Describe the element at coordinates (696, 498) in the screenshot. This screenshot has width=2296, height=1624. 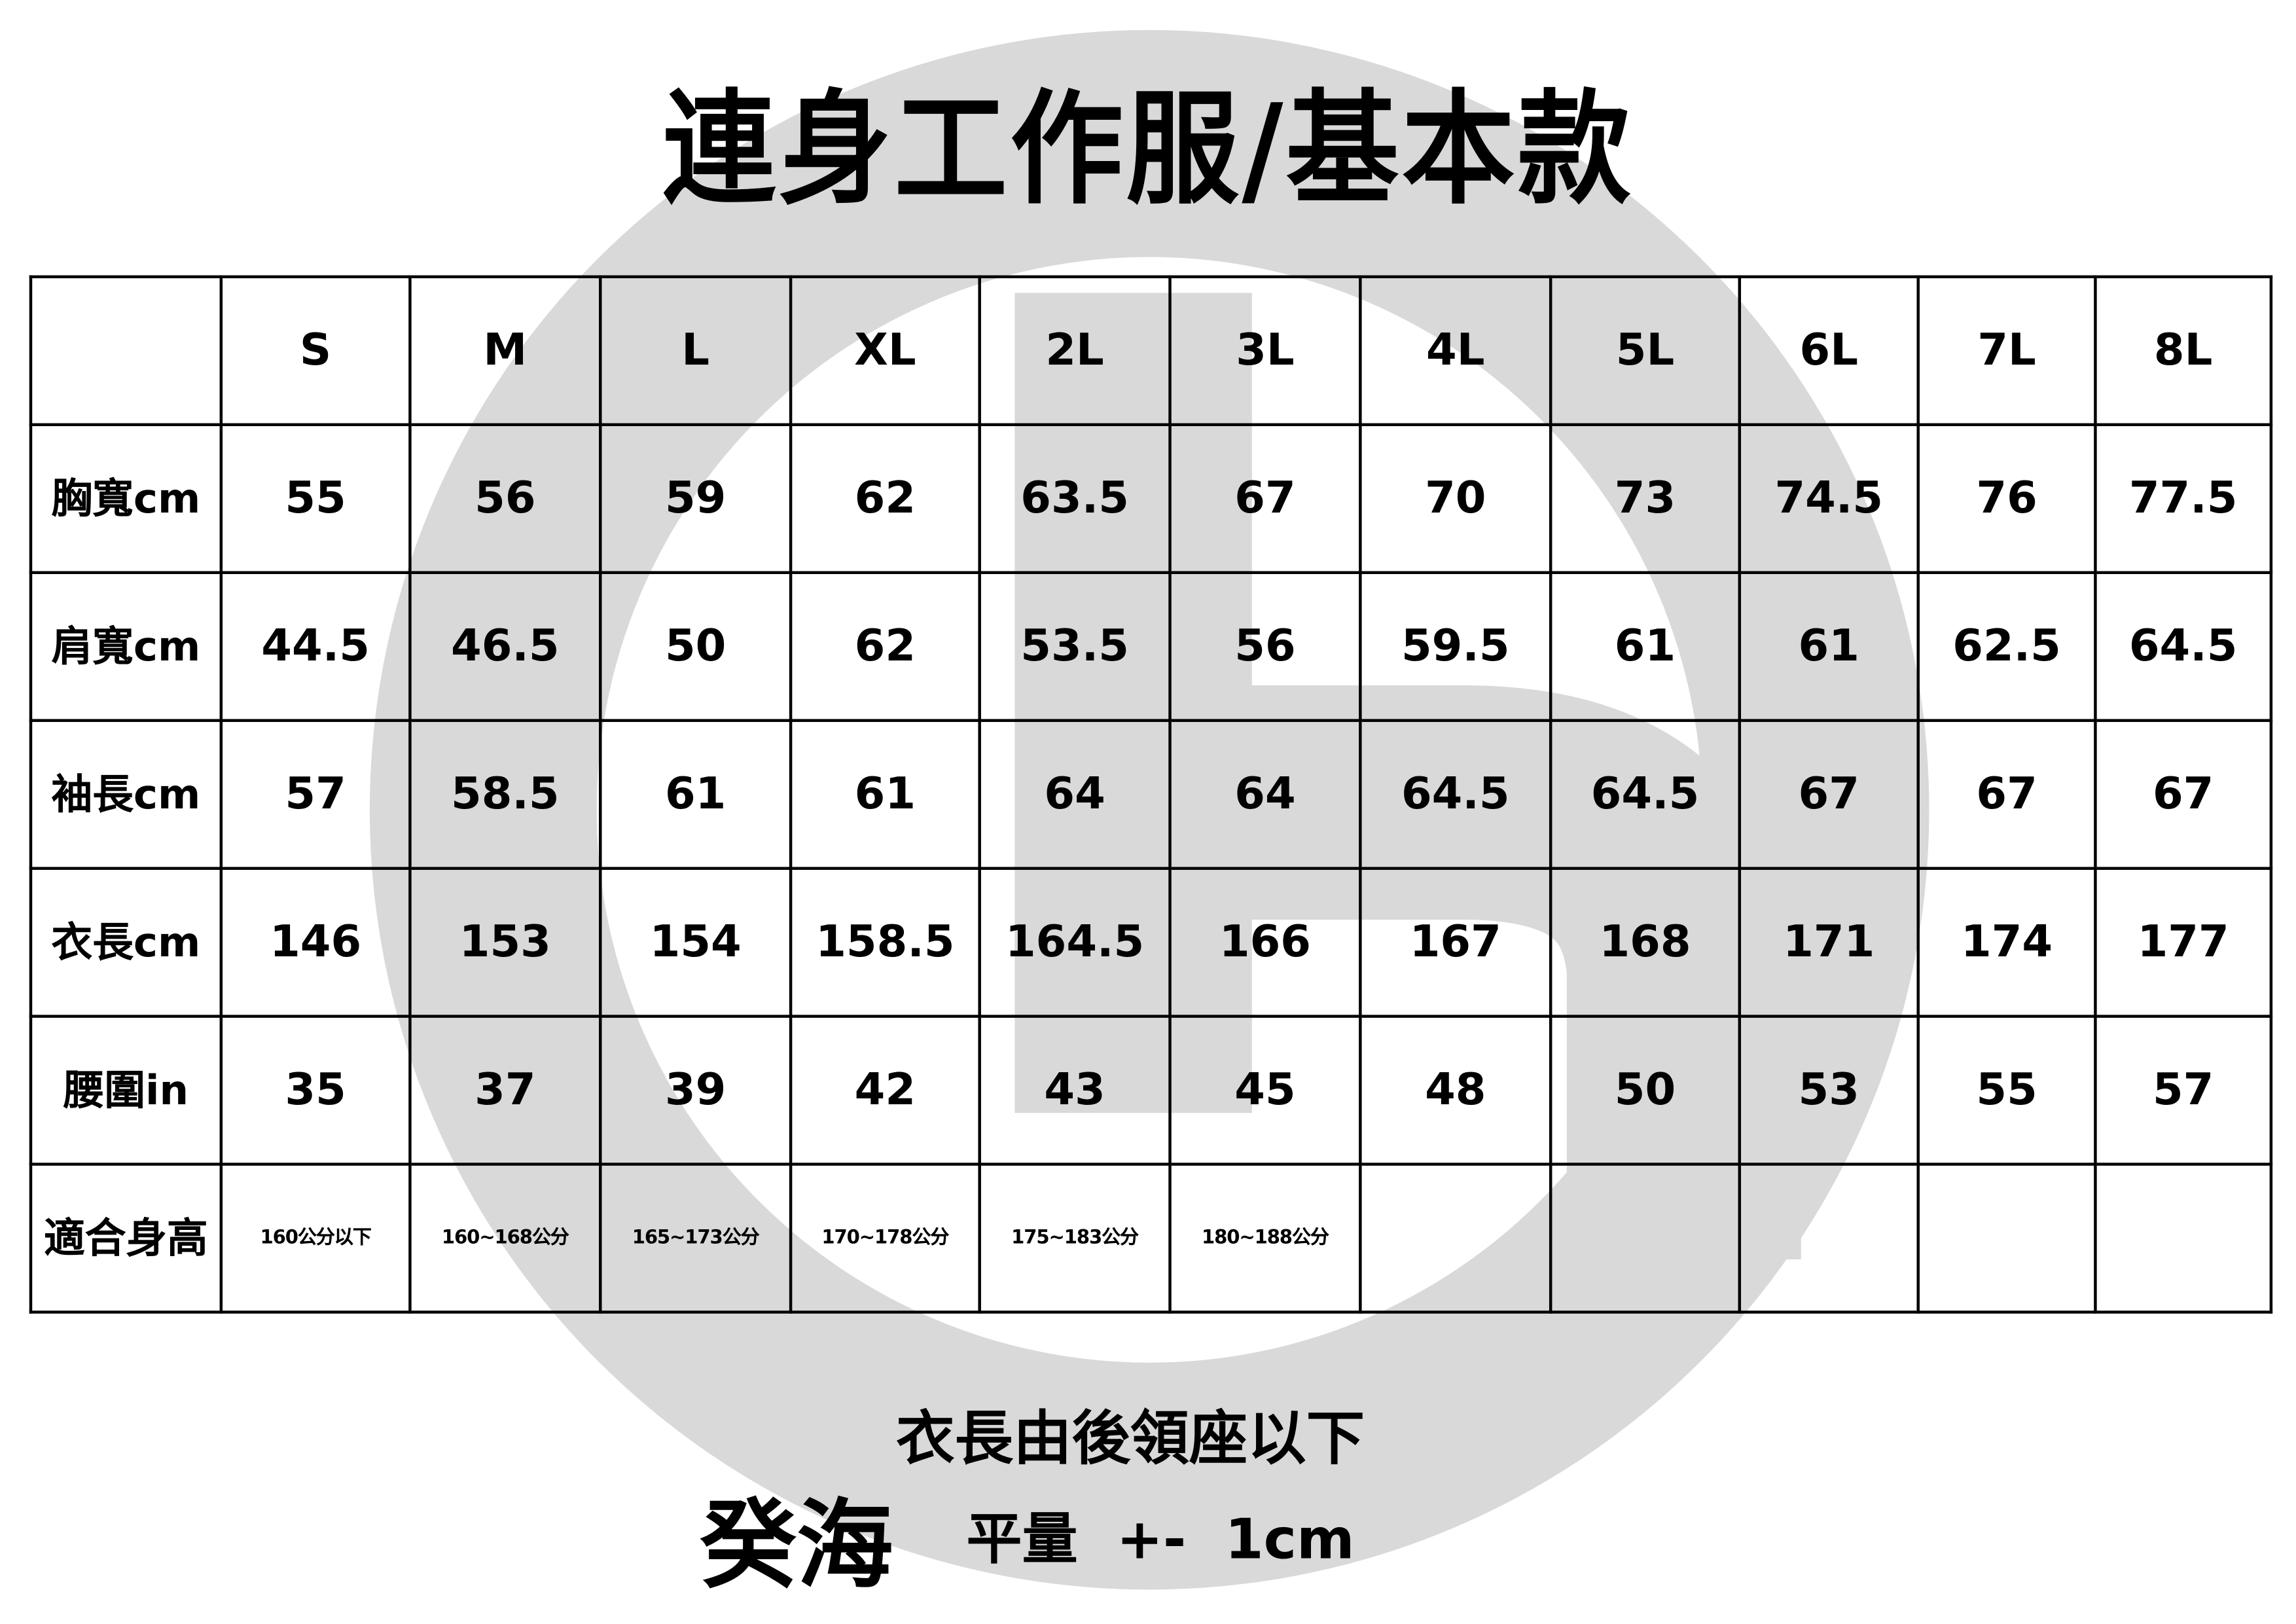
I see `value-cell: 59` at that location.